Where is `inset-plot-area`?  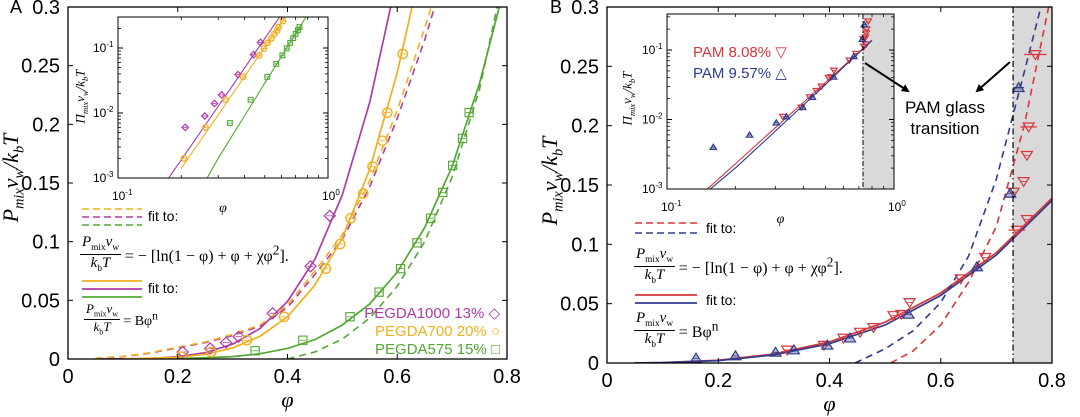
inset-plot-area is located at coordinates (237, 97).